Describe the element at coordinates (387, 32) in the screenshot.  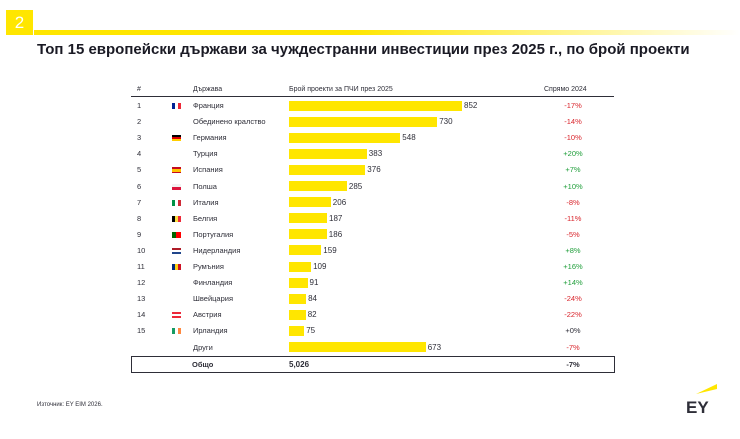
I see `accent-line` at that location.